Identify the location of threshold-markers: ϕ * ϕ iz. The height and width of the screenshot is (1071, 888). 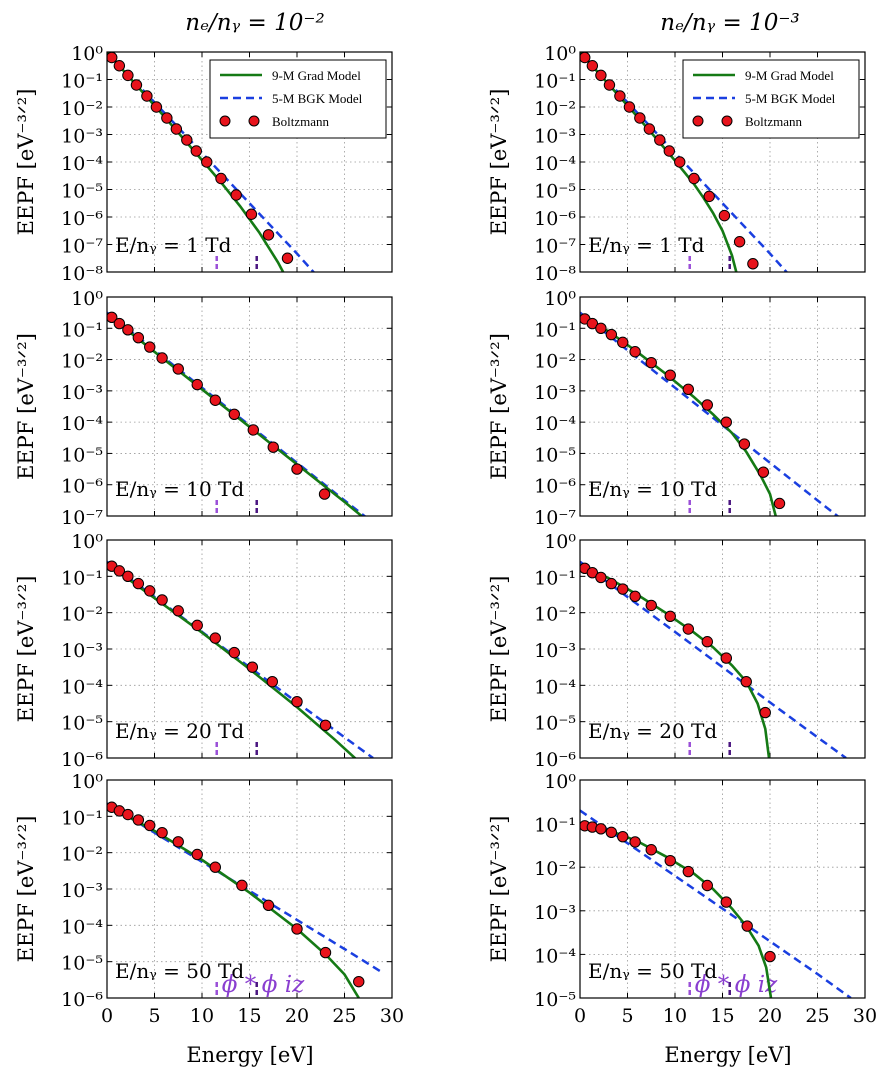
(260, 985).